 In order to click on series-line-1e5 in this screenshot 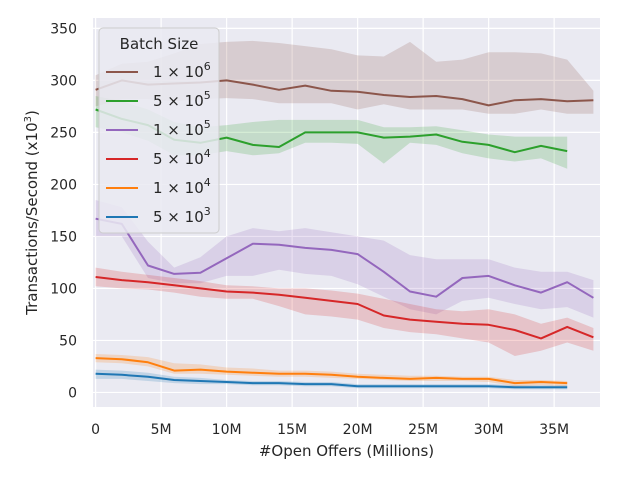, I will do `click(344, 258)`.